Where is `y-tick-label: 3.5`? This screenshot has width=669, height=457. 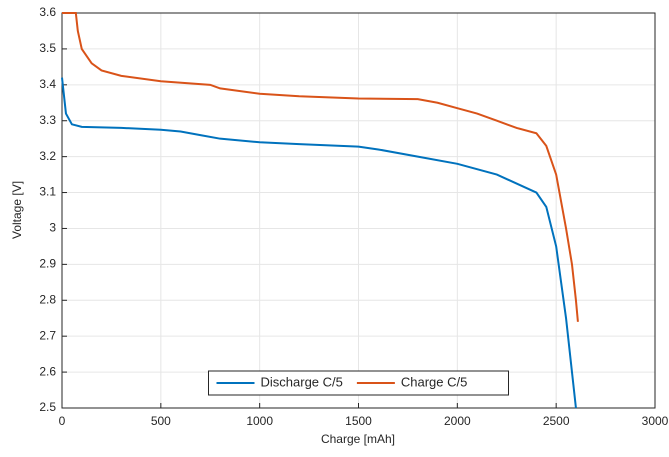
y-tick-label: 3.5 is located at coordinates (47, 48).